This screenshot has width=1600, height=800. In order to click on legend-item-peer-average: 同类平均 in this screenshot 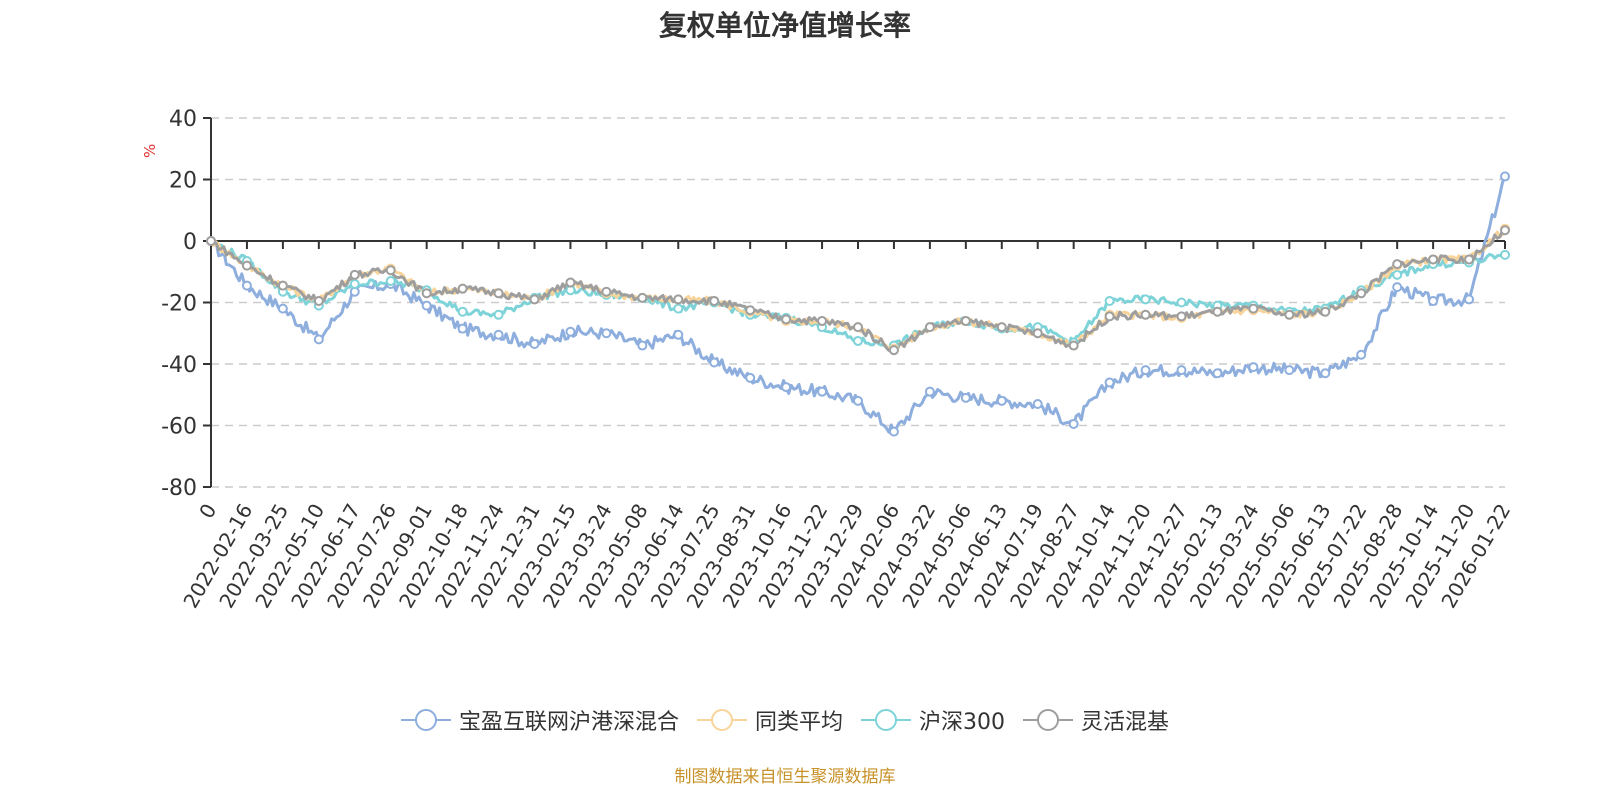, I will do `click(769, 720)`.